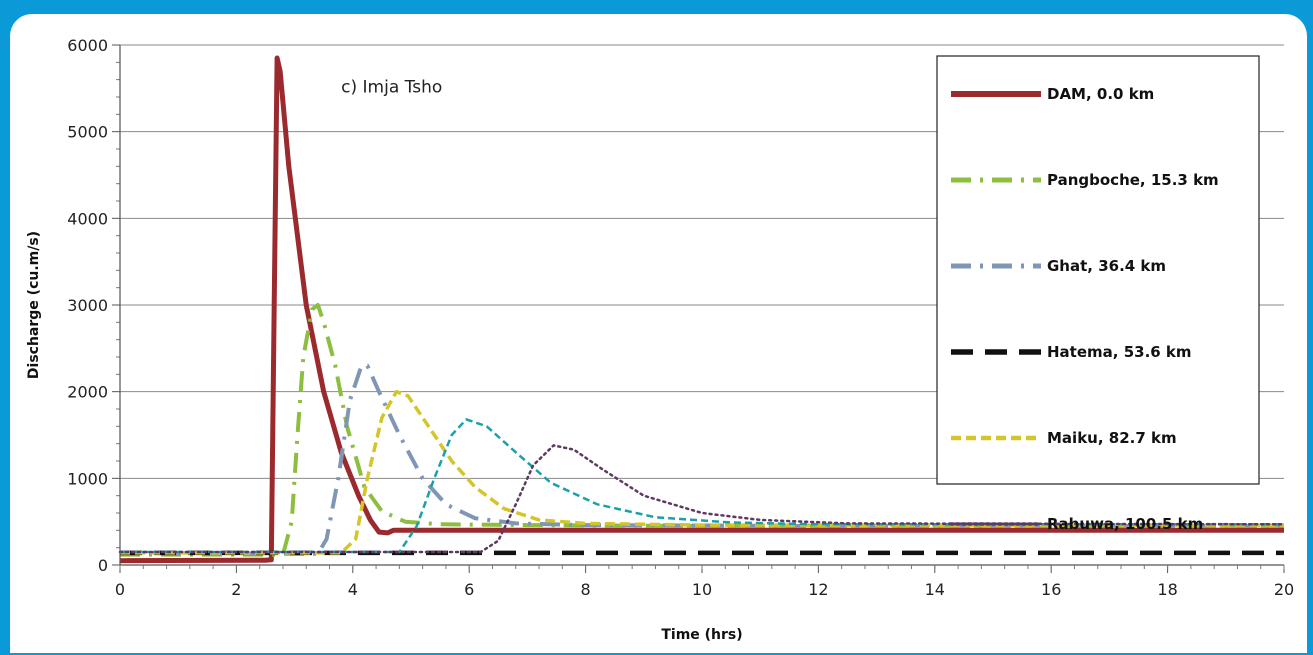  I want to click on legend-label: Rabuwa, 100.5 km, so click(1125, 524).